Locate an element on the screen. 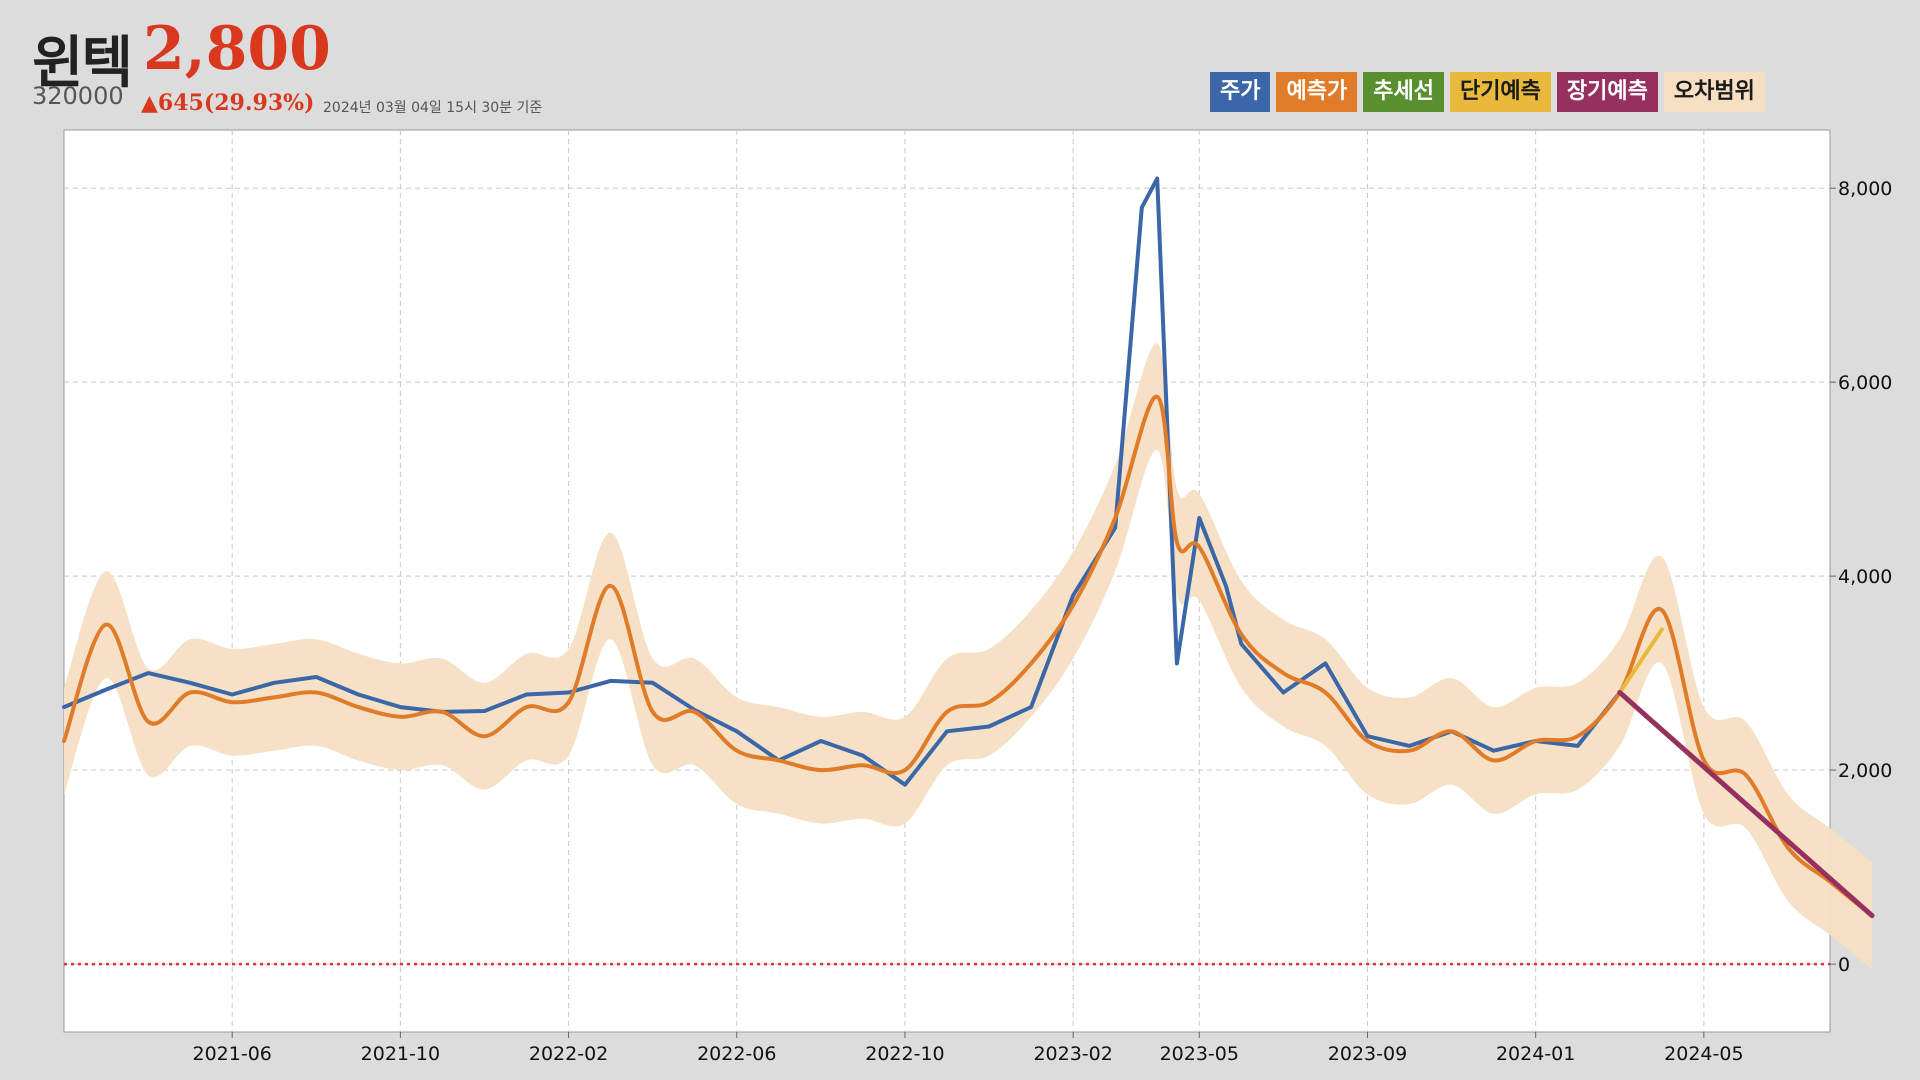 The width and height of the screenshot is (1920, 1080). y-tick-label: 6,000 is located at coordinates (1865, 383).